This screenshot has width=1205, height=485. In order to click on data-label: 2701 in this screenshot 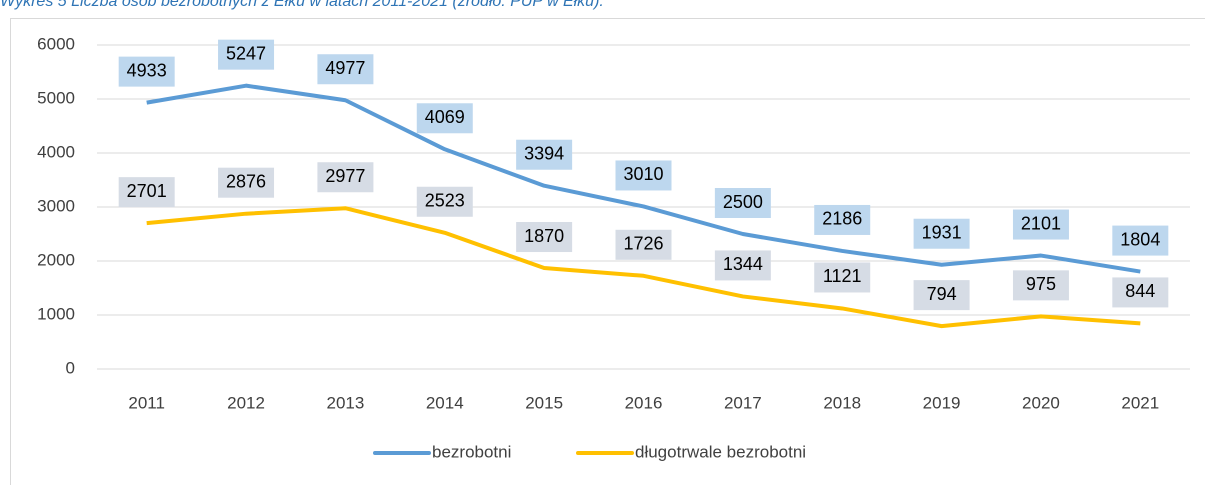, I will do `click(147, 191)`.